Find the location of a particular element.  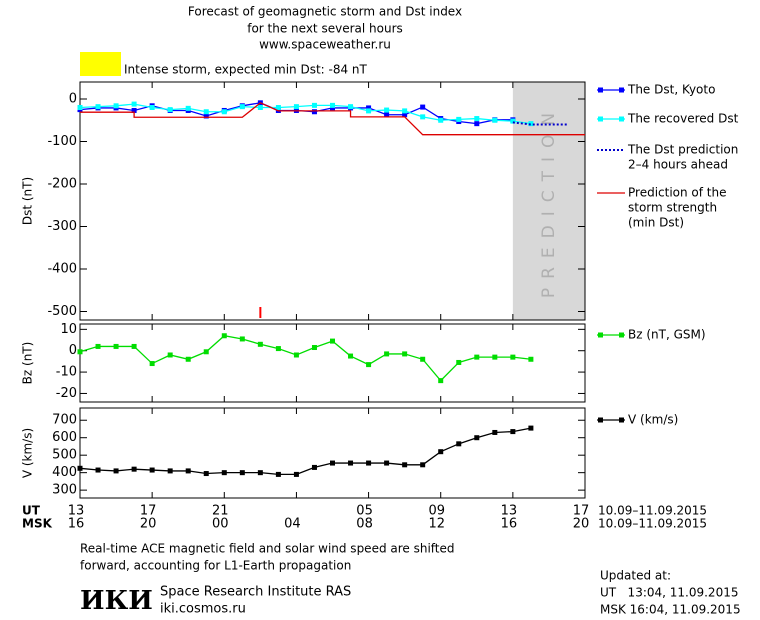

y-tick-label: -500 is located at coordinates (62, 311).